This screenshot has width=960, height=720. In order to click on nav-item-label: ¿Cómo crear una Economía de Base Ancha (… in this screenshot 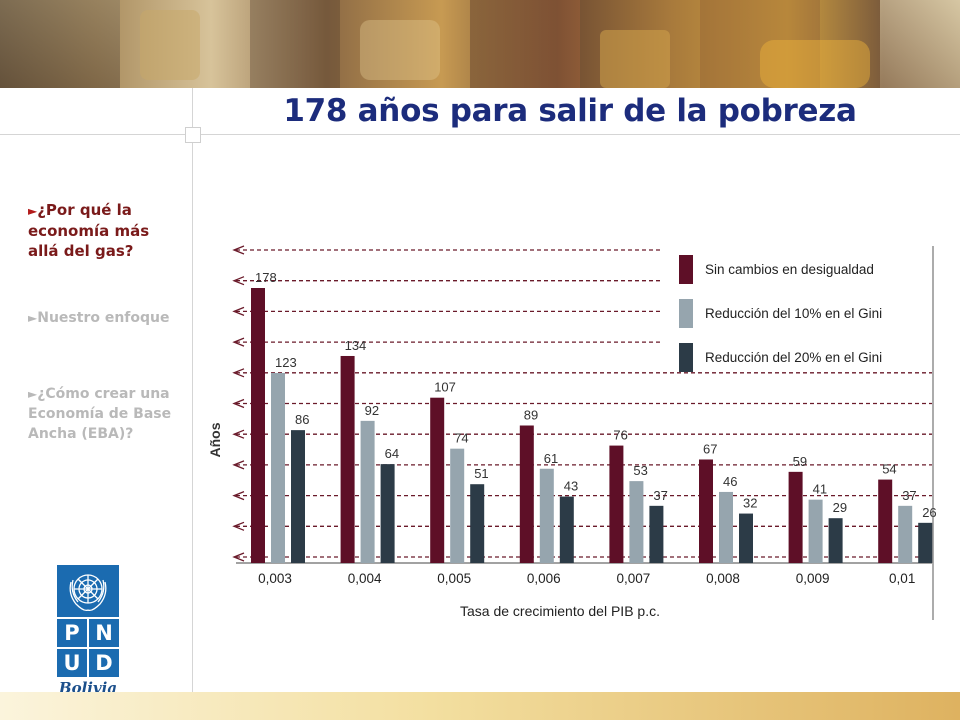, I will do `click(100, 414)`.